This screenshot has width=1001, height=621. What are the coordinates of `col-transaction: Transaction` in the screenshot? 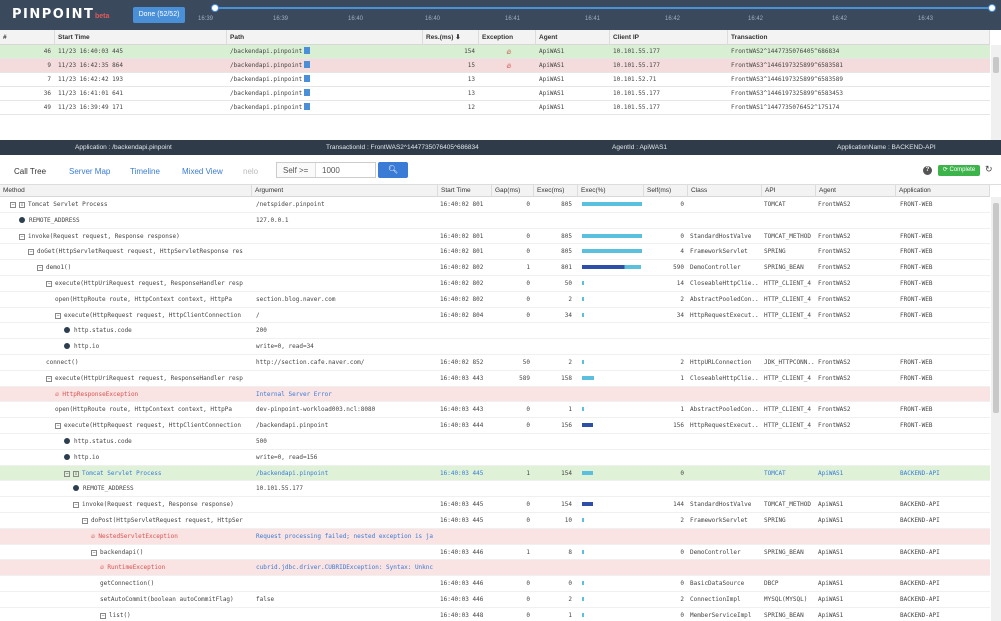 It's located at (859, 37).